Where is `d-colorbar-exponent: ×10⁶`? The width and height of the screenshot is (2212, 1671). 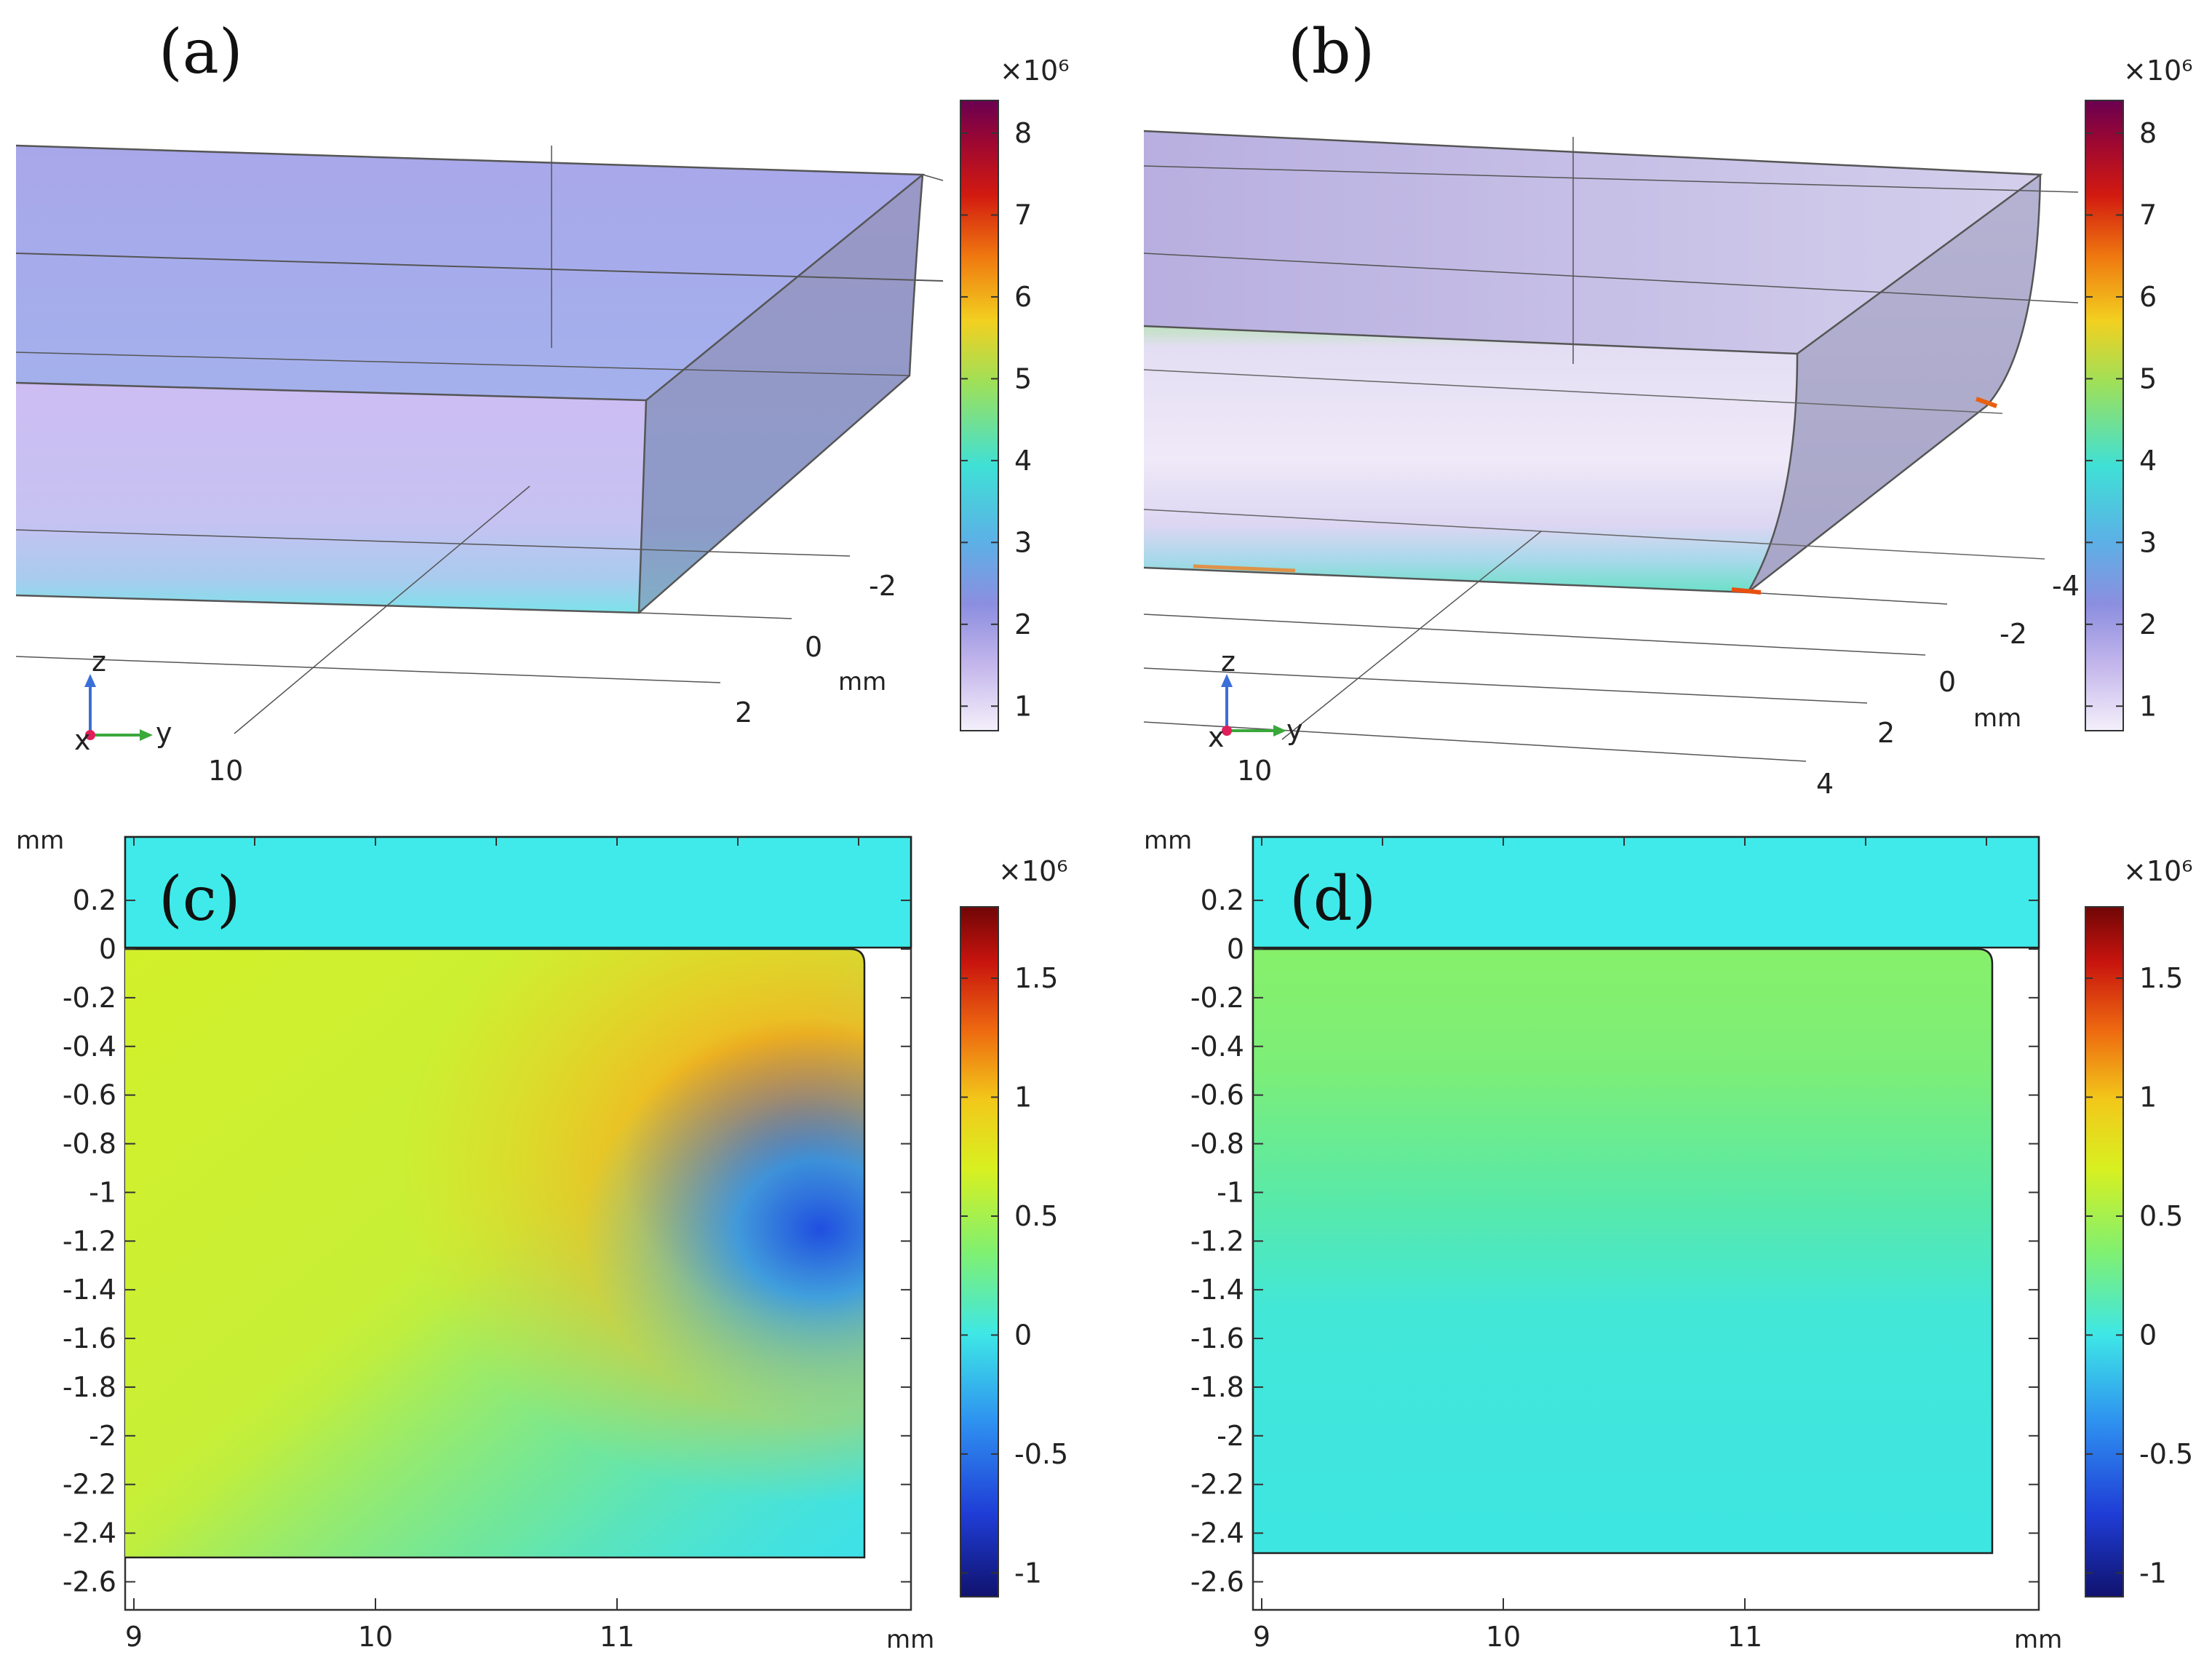
d-colorbar-exponent: ×10⁶ is located at coordinates (2157, 871).